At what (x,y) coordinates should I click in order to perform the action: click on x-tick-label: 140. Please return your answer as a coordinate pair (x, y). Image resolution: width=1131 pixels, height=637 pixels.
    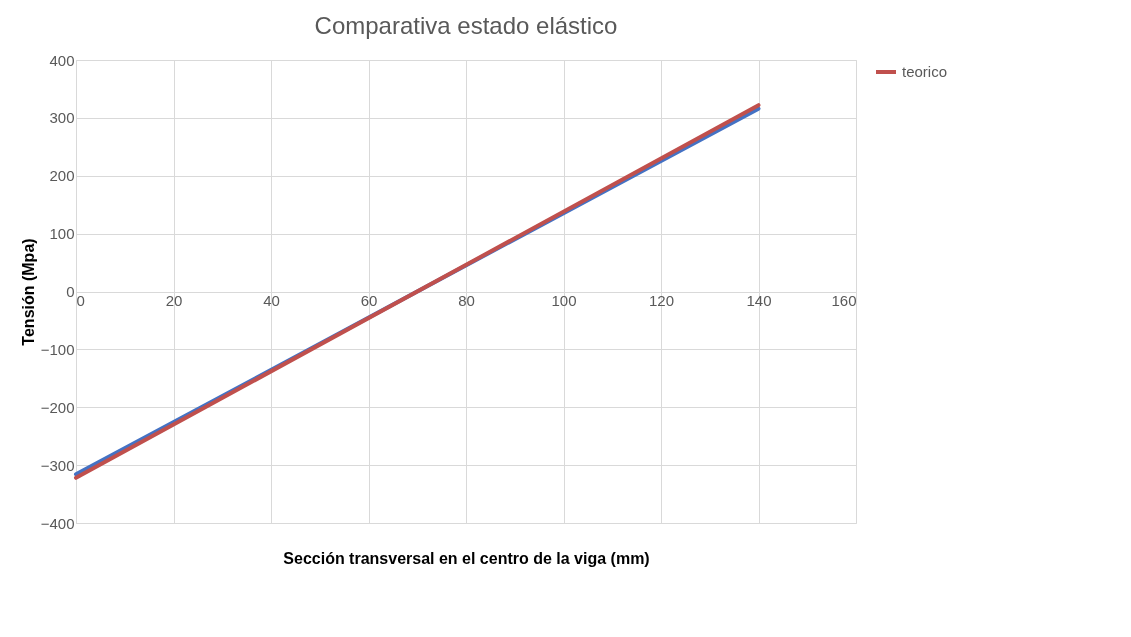
    Looking at the image, I should click on (759, 300).